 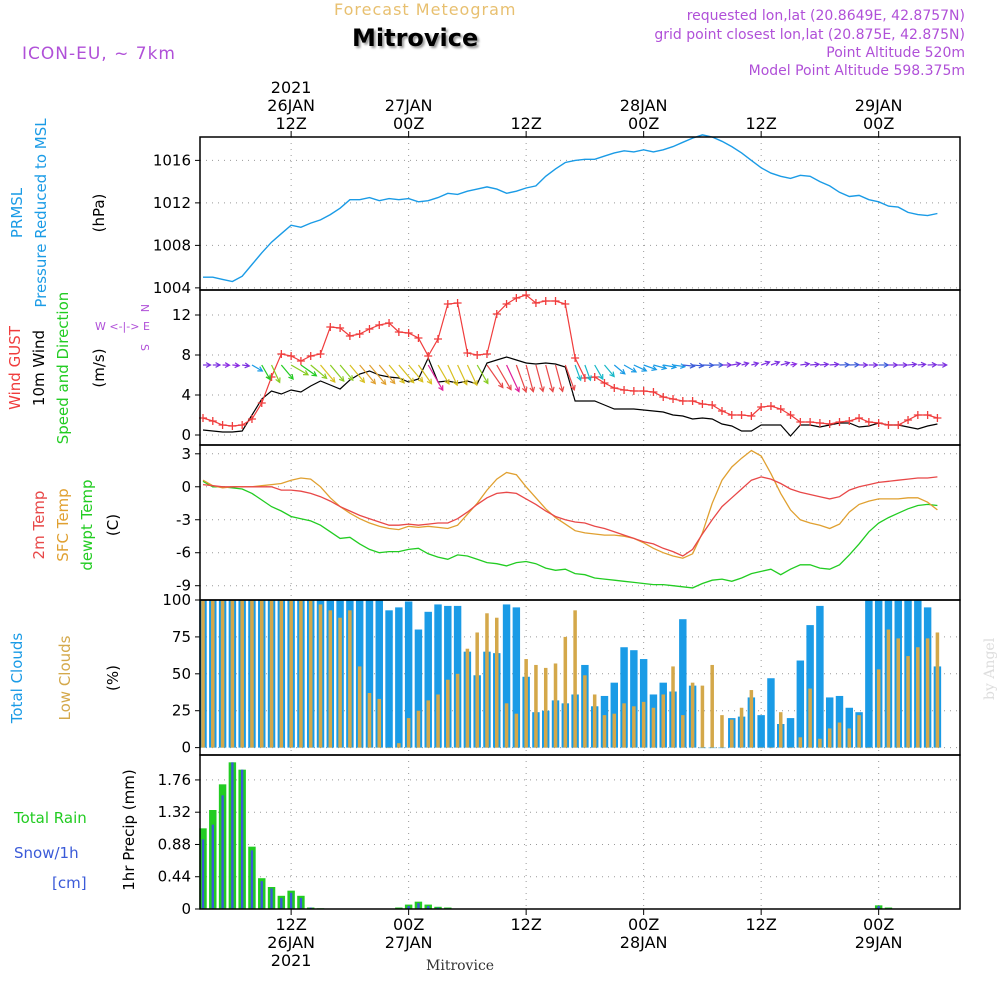 I want to click on clouds-label-low: Low Clouds, so click(x=65, y=677).